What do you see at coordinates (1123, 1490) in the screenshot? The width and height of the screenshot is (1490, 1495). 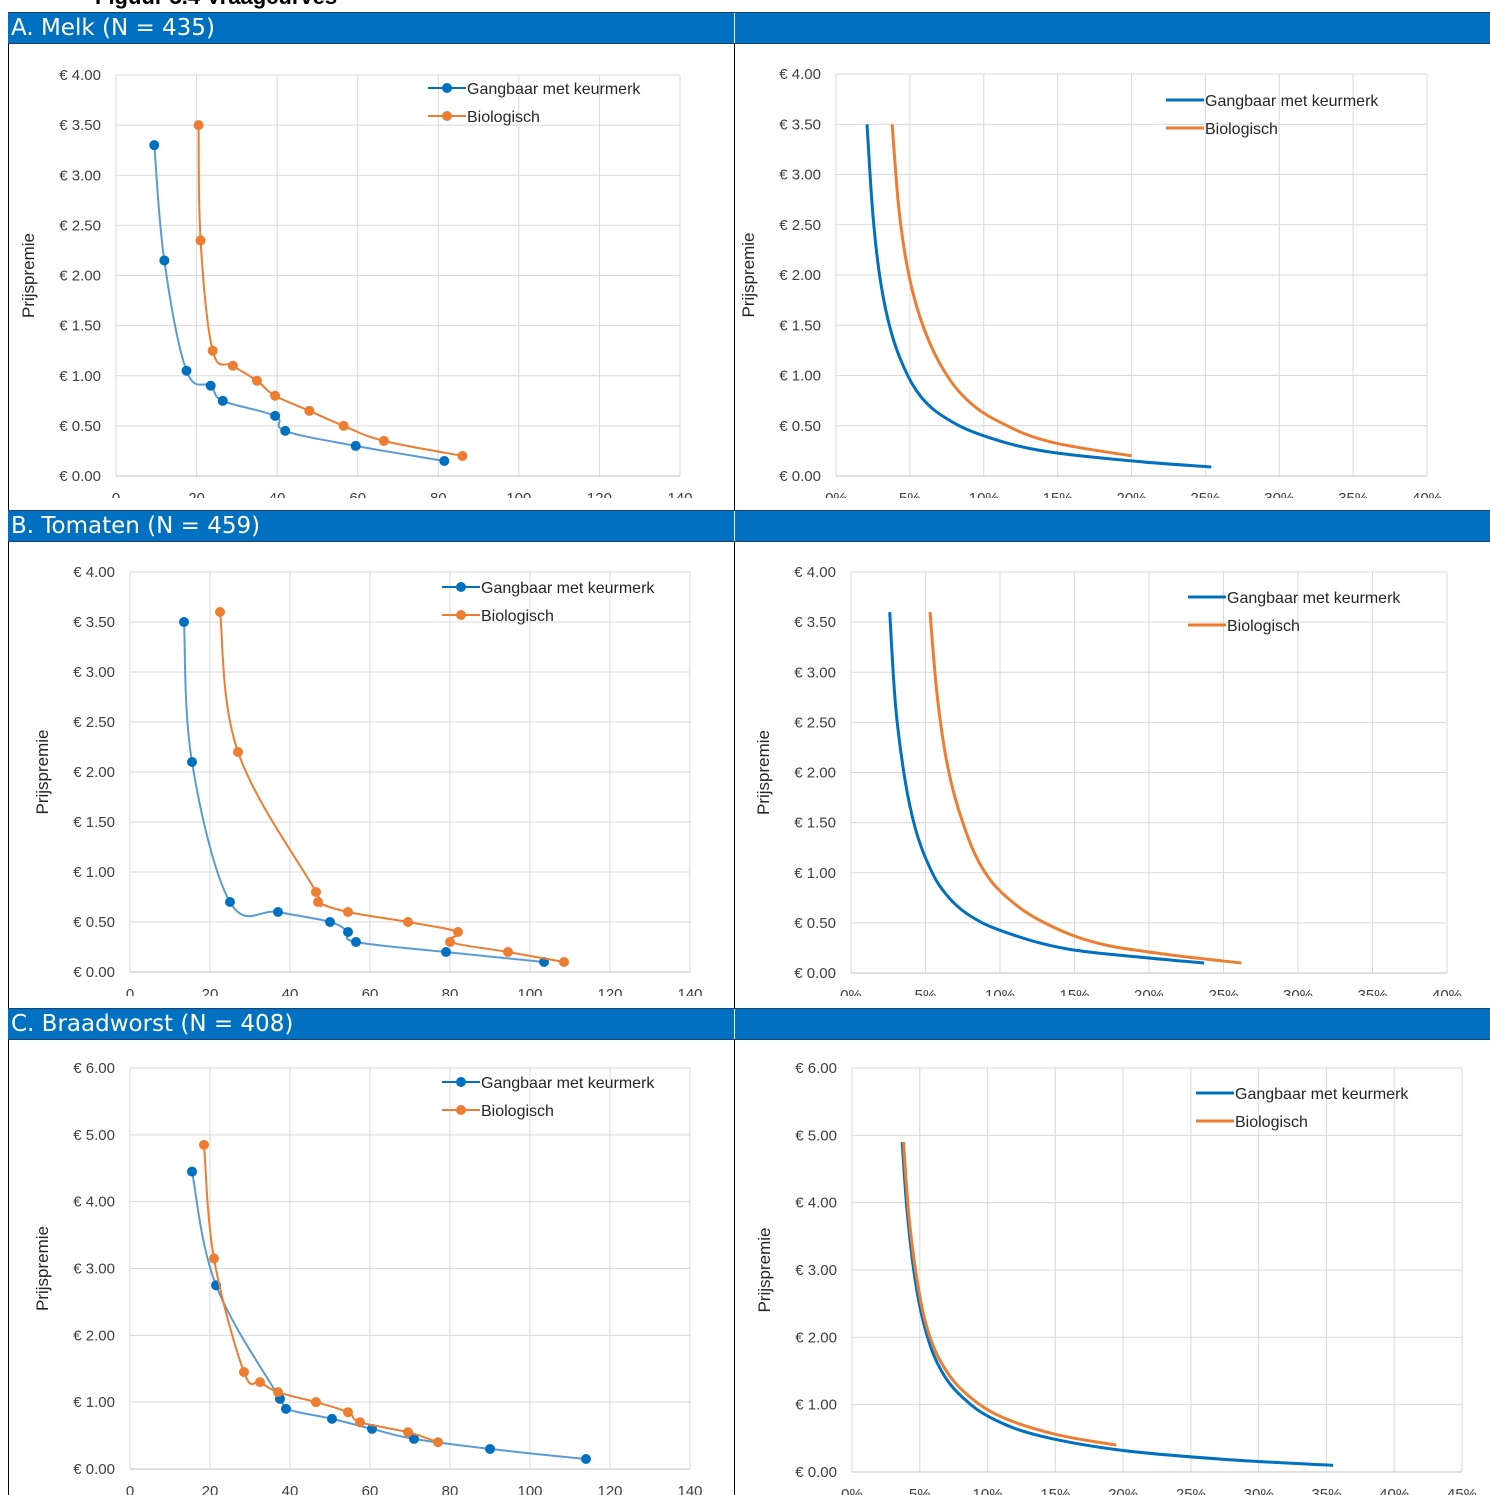 I see `x-tick-label: 20%` at bounding box center [1123, 1490].